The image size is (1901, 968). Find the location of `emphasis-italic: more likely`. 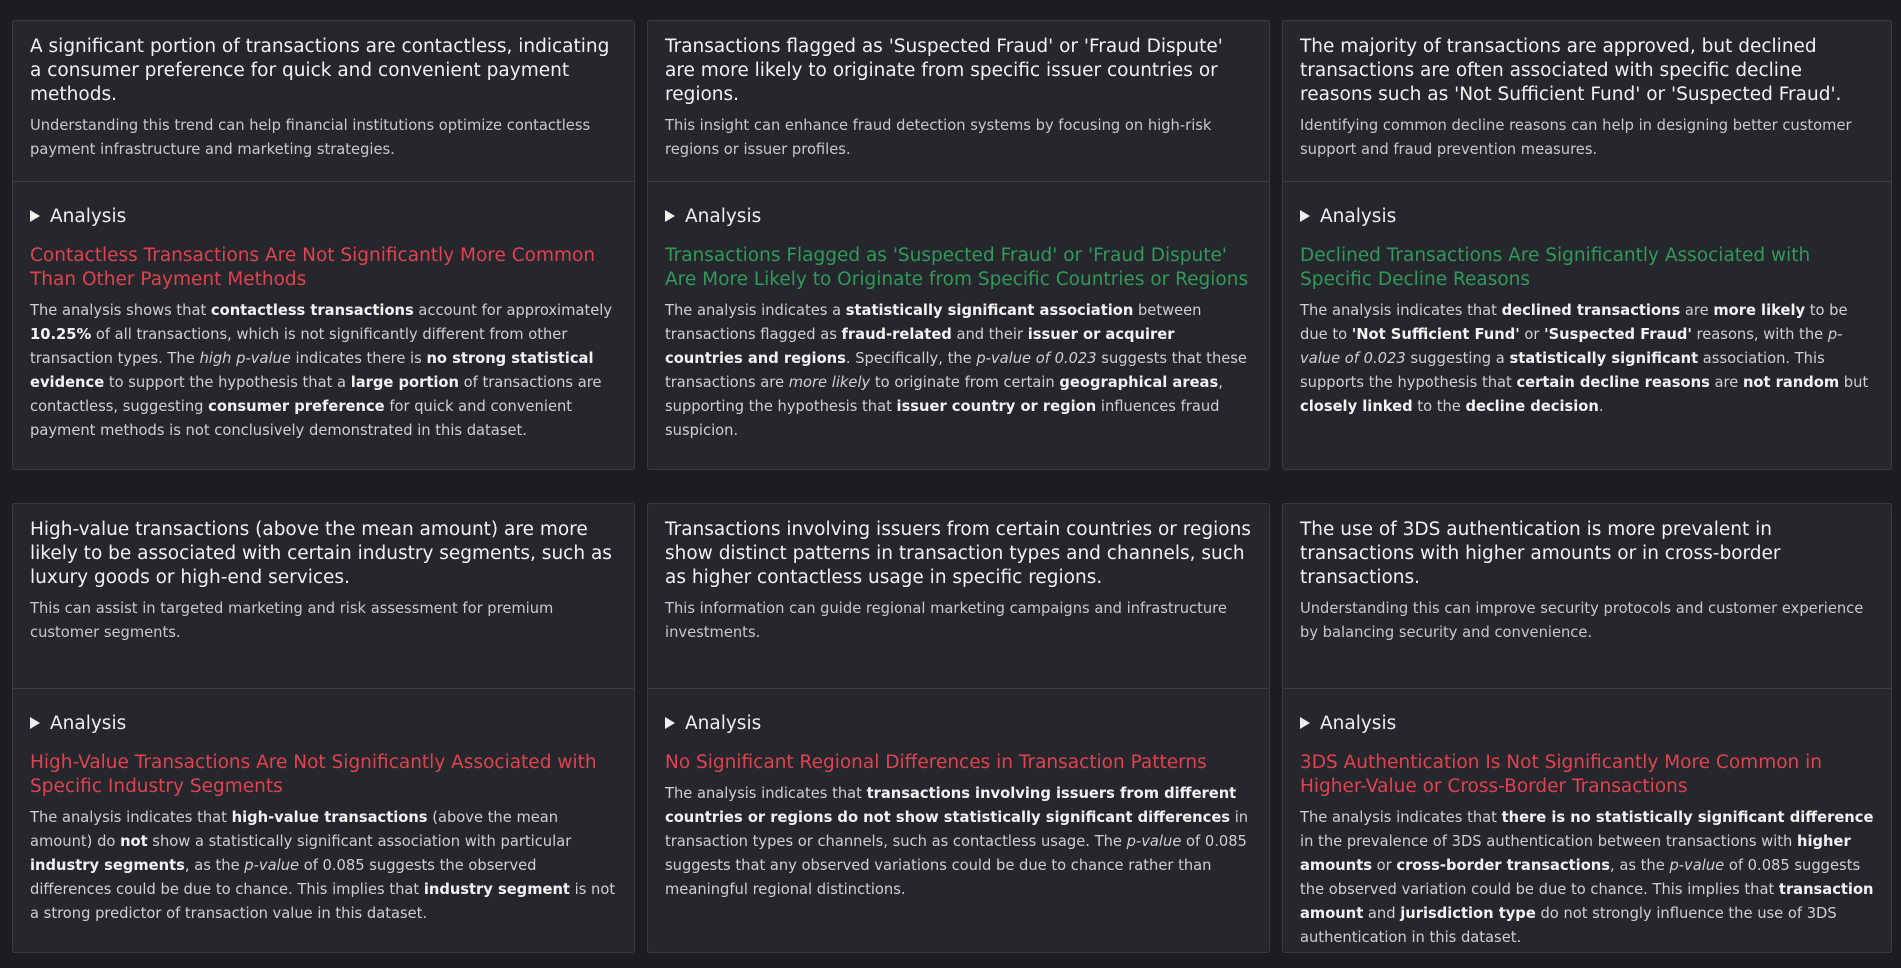

emphasis-italic: more likely is located at coordinates (829, 382).